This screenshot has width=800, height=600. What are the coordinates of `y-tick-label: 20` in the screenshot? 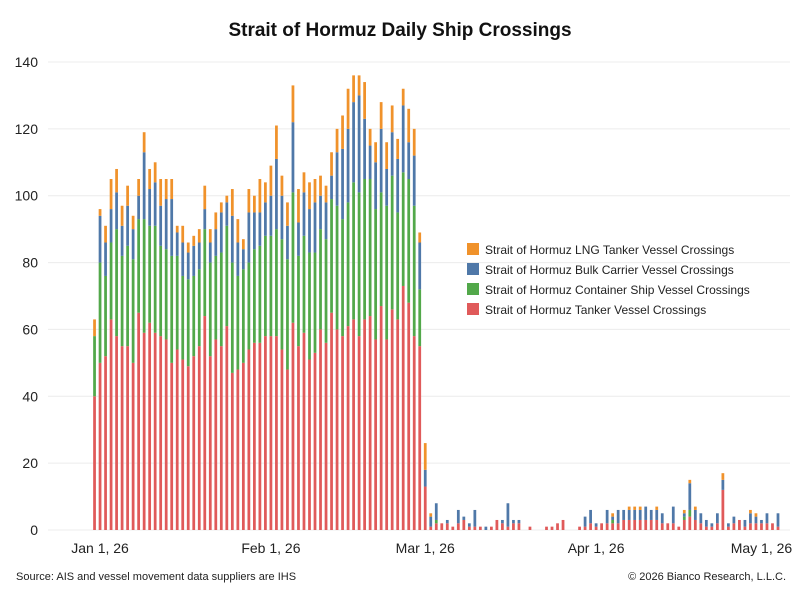 It's located at (30, 463).